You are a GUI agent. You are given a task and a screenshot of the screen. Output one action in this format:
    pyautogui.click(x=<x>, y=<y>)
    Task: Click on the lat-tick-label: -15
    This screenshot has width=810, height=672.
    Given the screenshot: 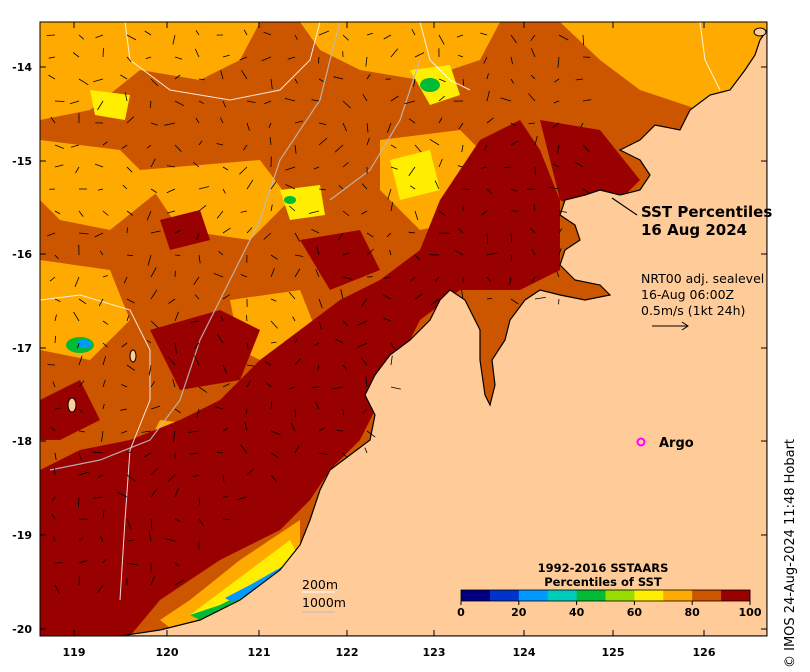 What is the action you would take?
    pyautogui.click(x=22, y=161)
    